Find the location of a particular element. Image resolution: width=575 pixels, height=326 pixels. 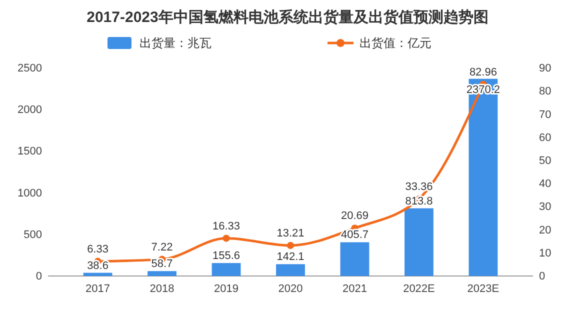

y2-tick-label: 80 is located at coordinates (545, 92).